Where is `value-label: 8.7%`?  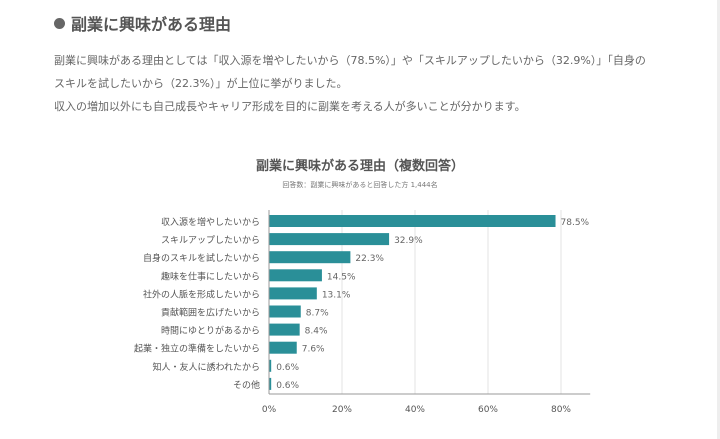
value-label: 8.7% is located at coordinates (317, 314).